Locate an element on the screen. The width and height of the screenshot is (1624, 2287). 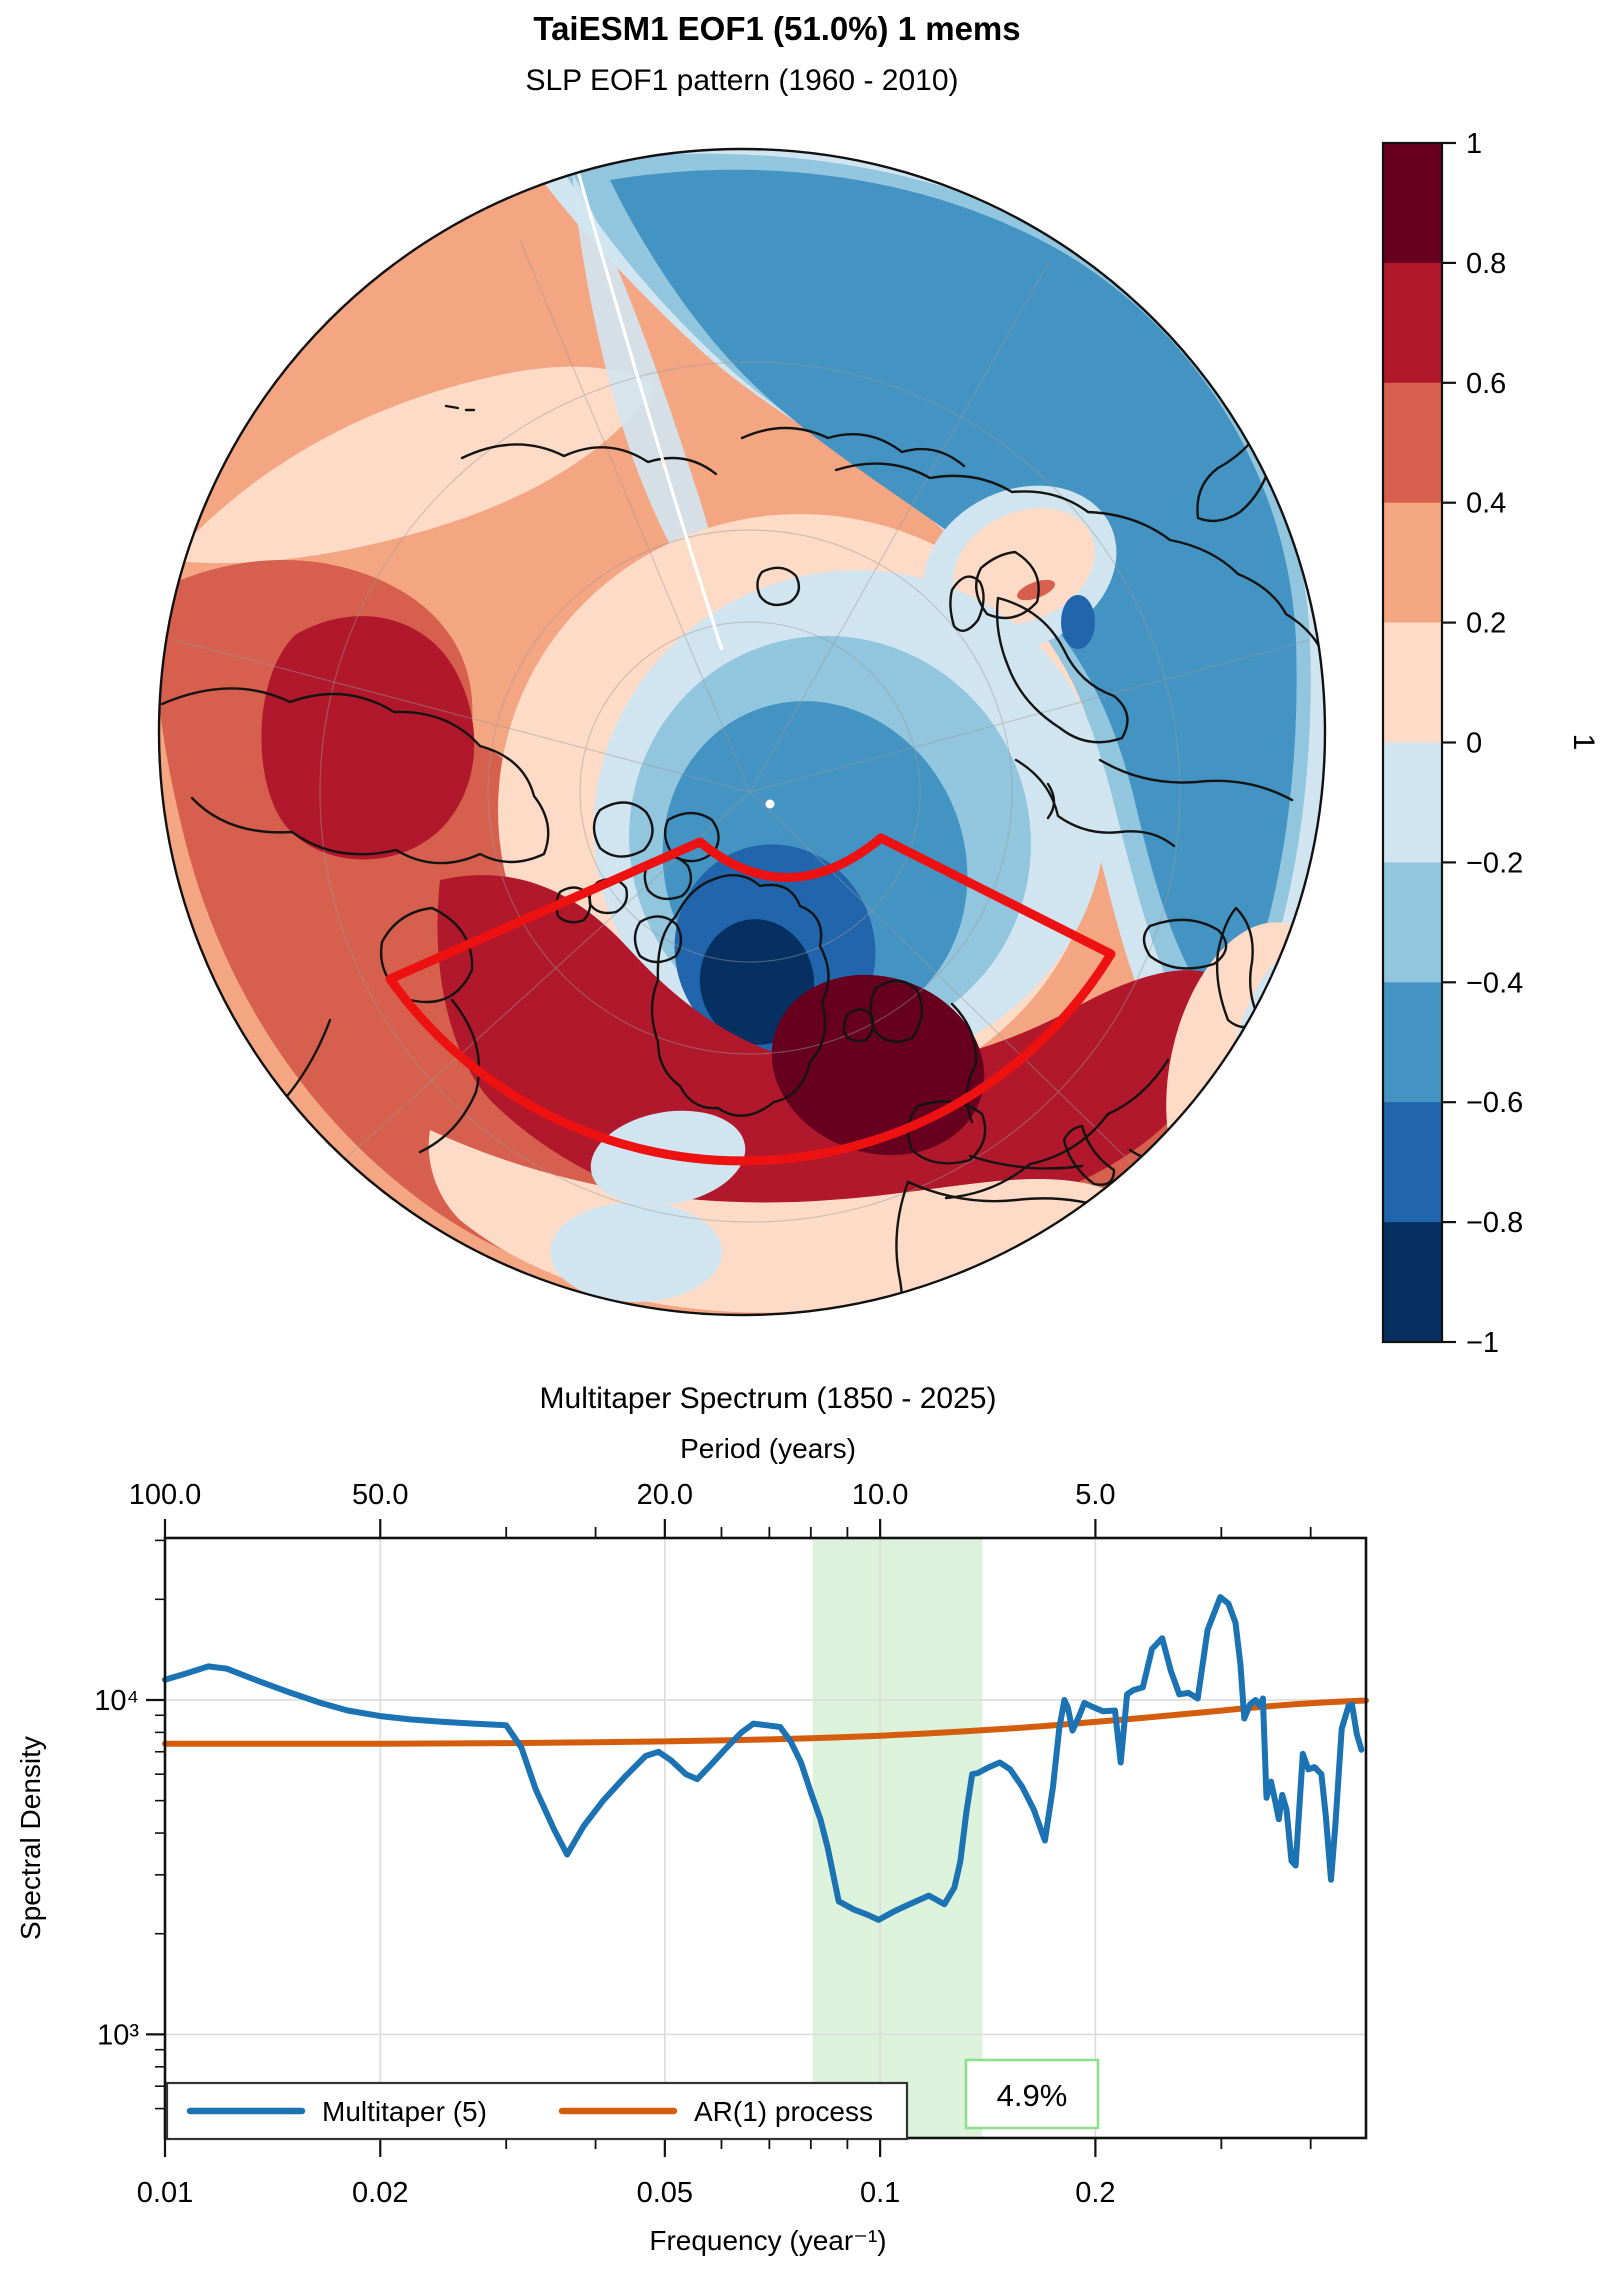
coast-canada is located at coordinates (355, 776).